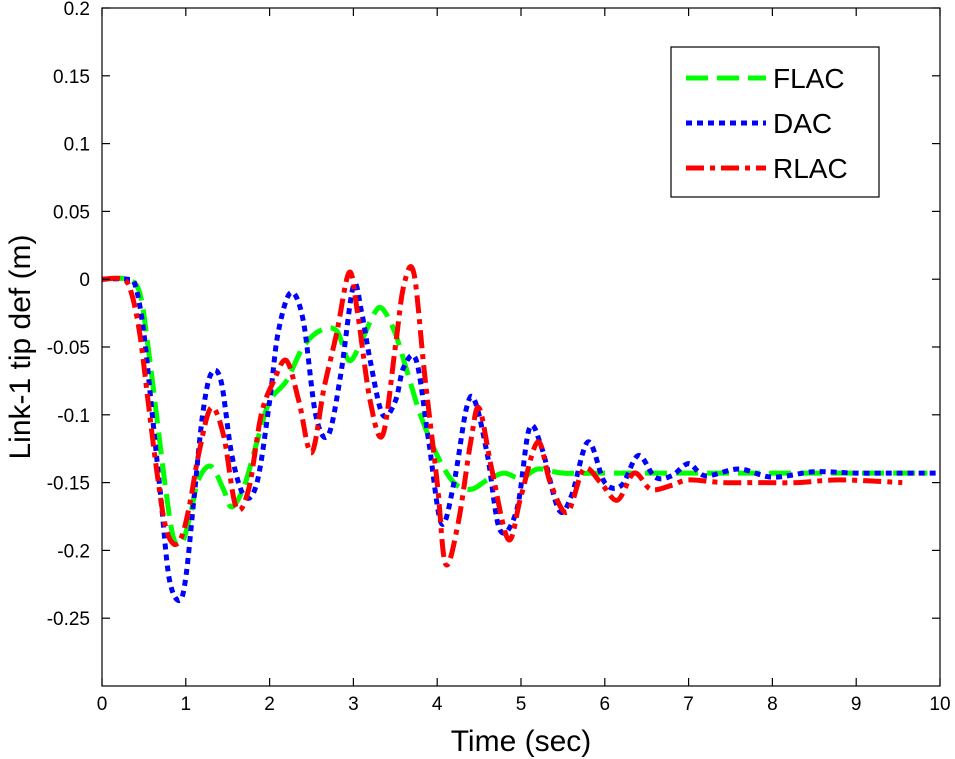 The height and width of the screenshot is (759, 955). Describe the element at coordinates (809, 78) in the screenshot. I see `legend-label-flac: FLAC` at that location.